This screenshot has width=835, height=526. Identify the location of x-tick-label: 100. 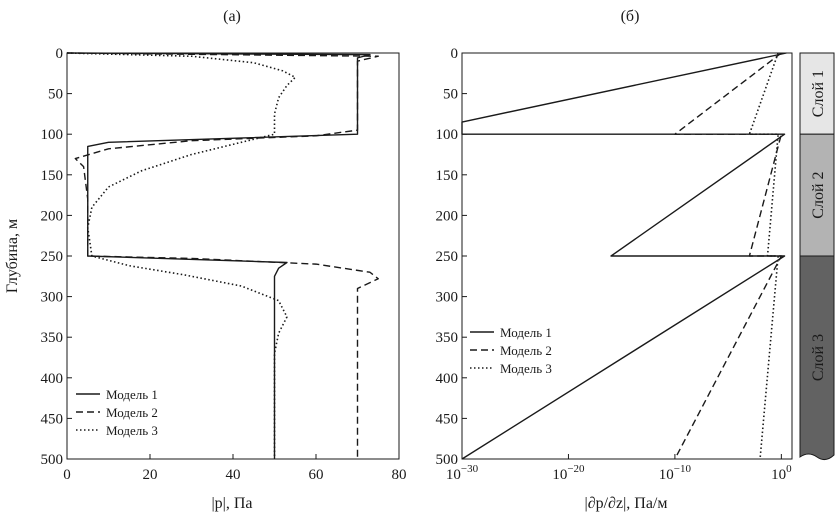
(781, 473).